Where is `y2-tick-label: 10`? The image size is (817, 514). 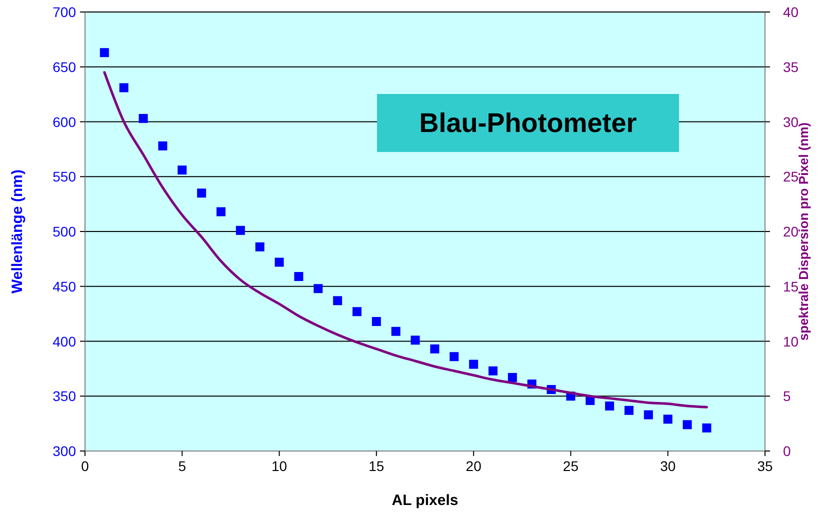
y2-tick-label: 10 is located at coordinates (791, 341).